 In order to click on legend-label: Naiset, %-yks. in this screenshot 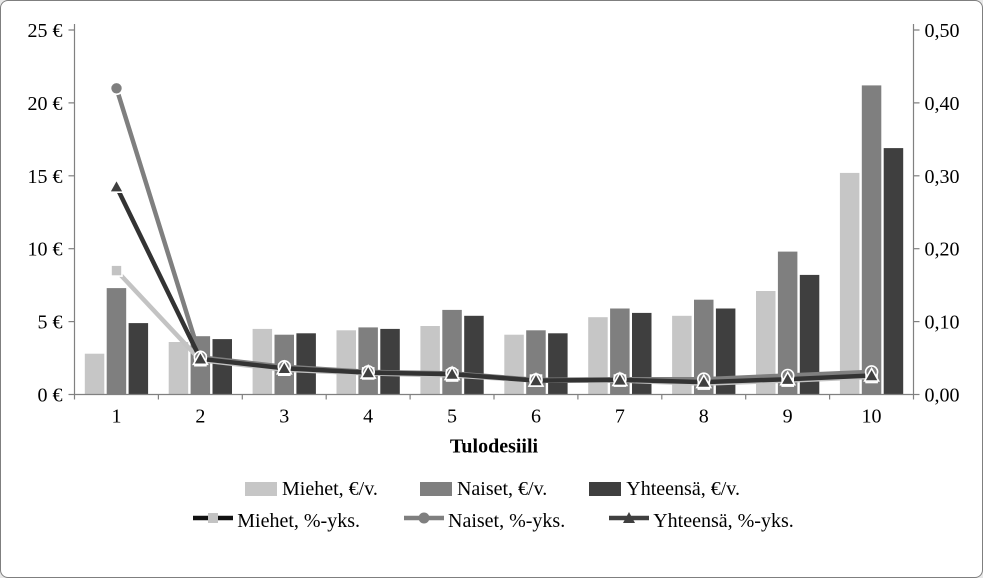, I will do `click(507, 520)`.